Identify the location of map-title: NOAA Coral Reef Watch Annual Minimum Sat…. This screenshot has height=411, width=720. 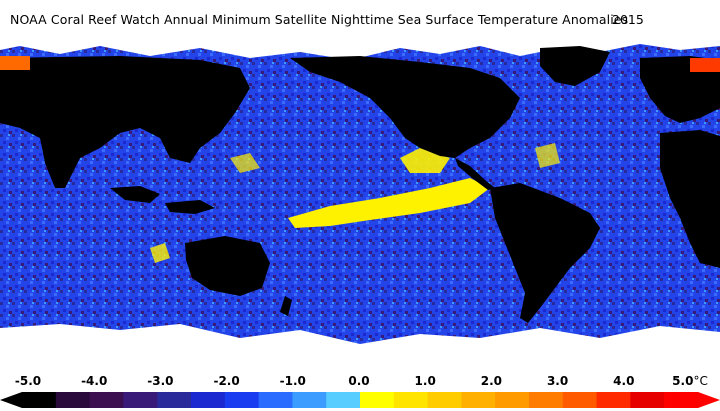
(319, 19).